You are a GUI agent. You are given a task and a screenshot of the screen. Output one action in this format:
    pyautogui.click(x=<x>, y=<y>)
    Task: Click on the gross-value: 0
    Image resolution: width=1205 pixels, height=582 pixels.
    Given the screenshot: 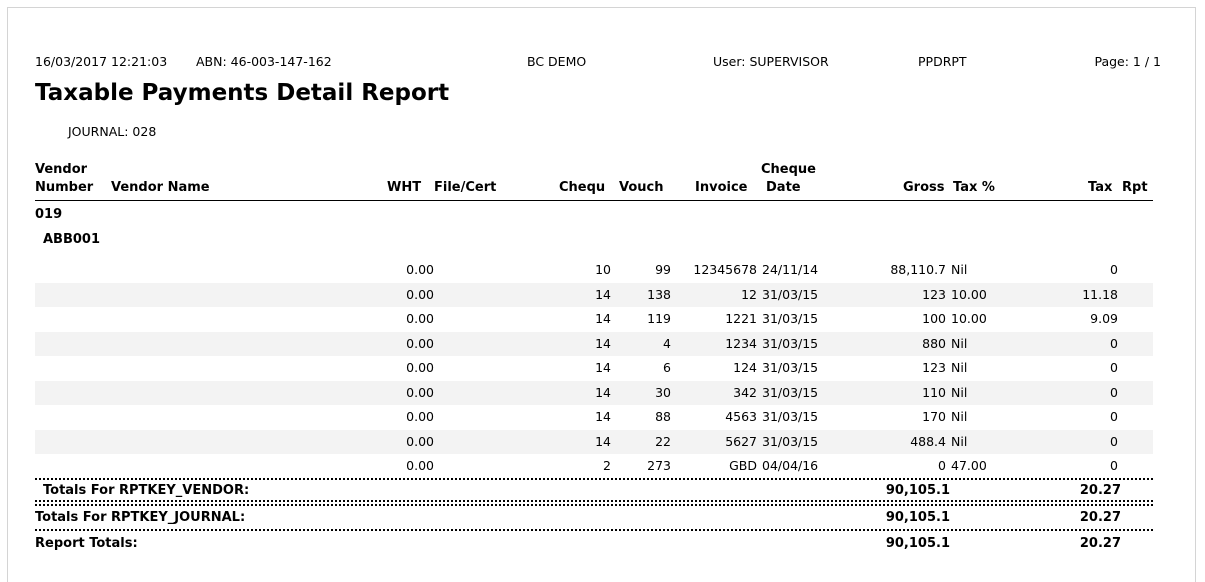 What is the action you would take?
    pyautogui.click(x=942, y=465)
    